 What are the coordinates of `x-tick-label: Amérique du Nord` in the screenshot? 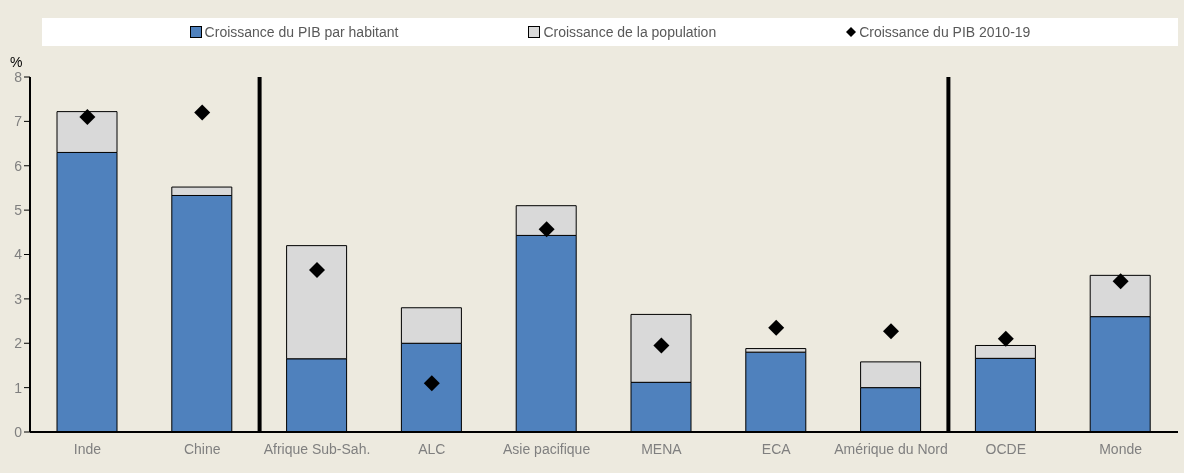 It's located at (891, 449).